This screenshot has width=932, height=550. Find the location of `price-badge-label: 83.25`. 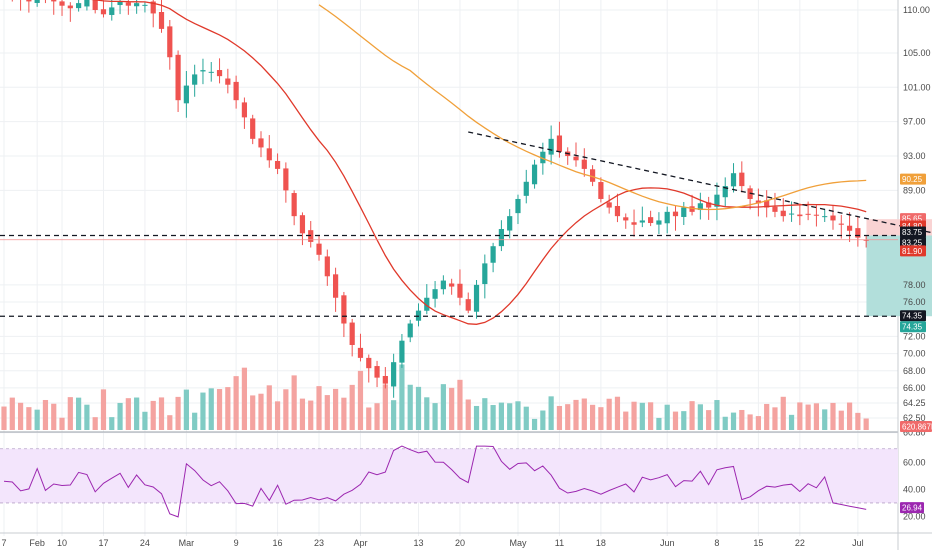

price-badge-label: 83.25 is located at coordinates (912, 242).